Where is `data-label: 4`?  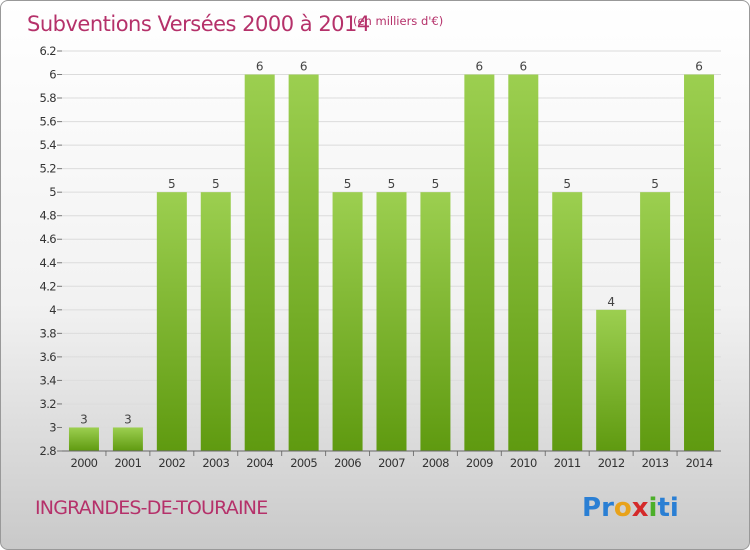 data-label: 4 is located at coordinates (611, 302).